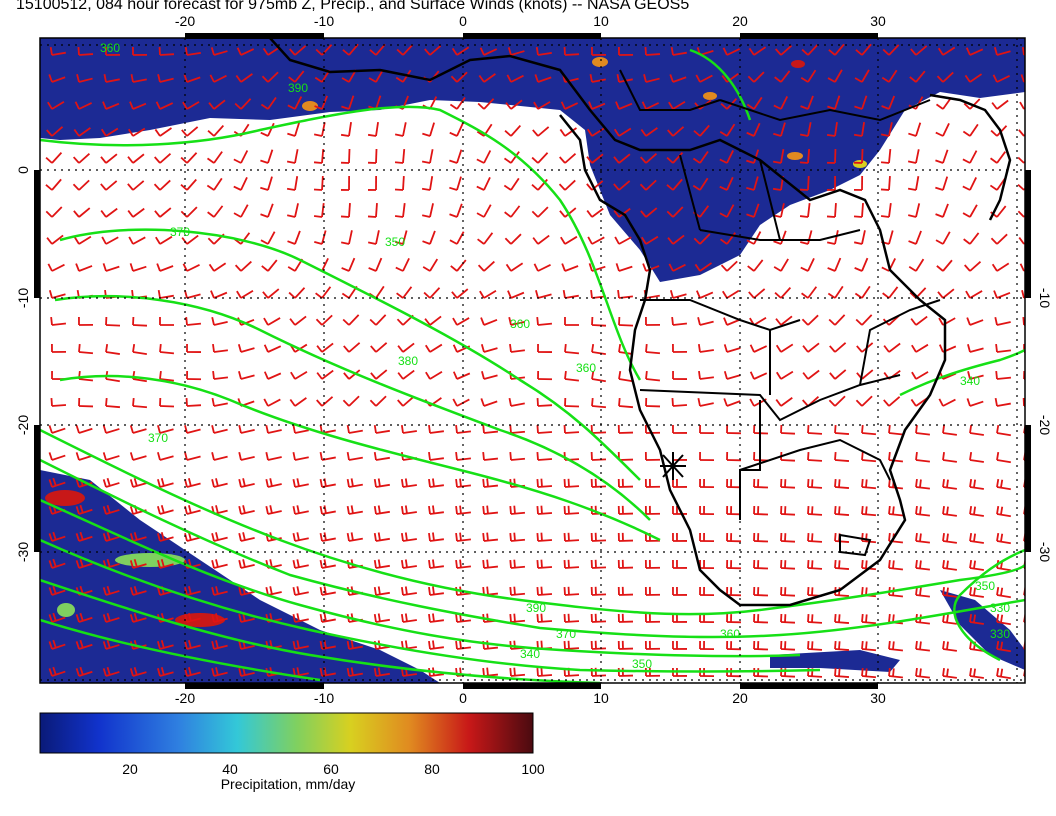 The width and height of the screenshot is (1056, 816). Describe the element at coordinates (586, 368) in the screenshot. I see `contour-label: 360` at that location.